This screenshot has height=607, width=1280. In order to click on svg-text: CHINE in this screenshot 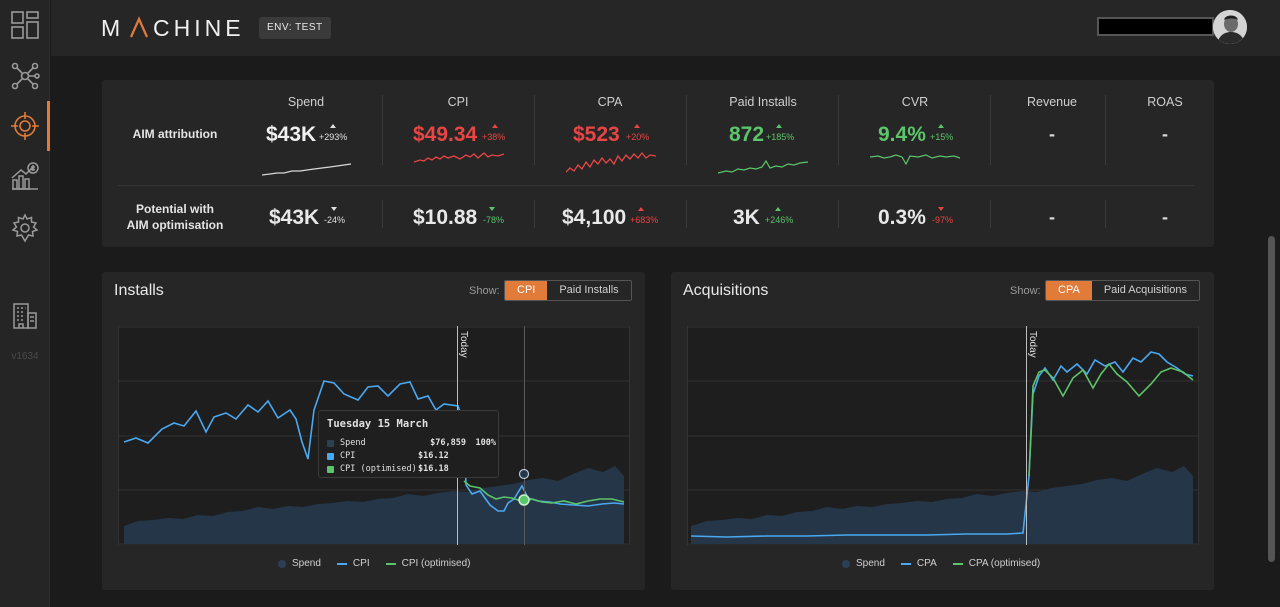, I will do `click(199, 28)`.